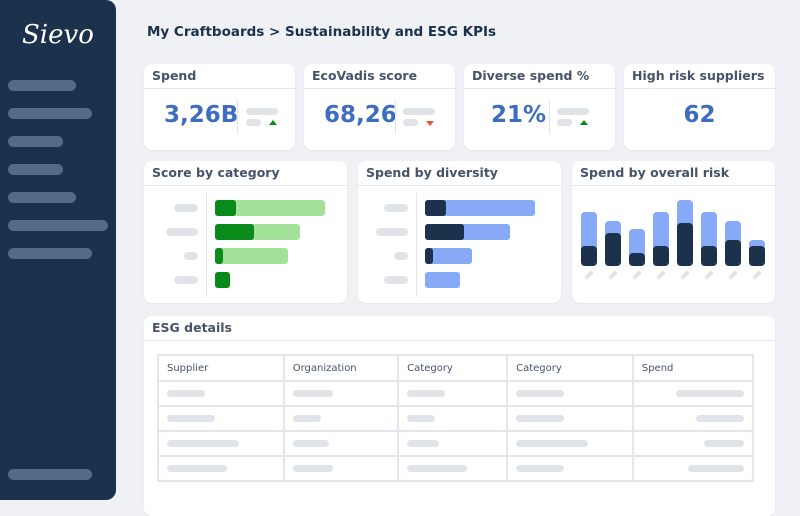  I want to click on sievo-logo: Sievo, so click(58, 35).